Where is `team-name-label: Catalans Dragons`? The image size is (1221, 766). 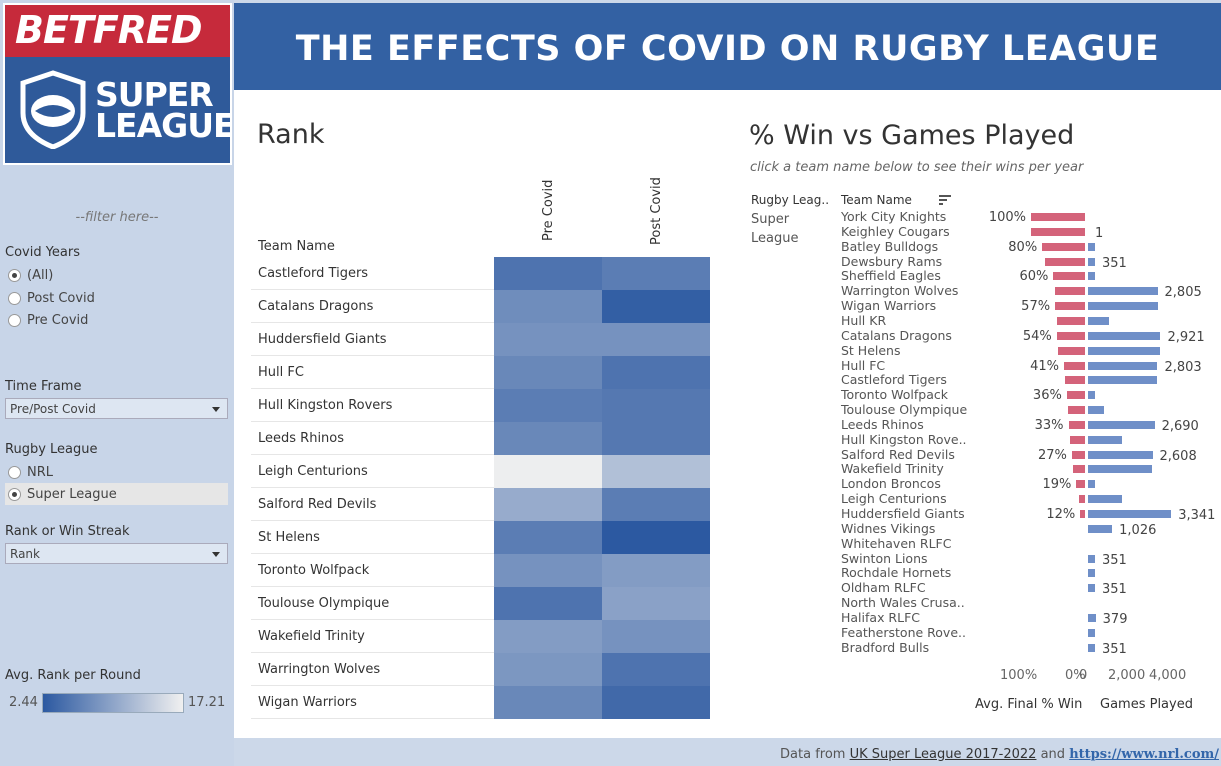 team-name-label: Catalans Dragons is located at coordinates (896, 335).